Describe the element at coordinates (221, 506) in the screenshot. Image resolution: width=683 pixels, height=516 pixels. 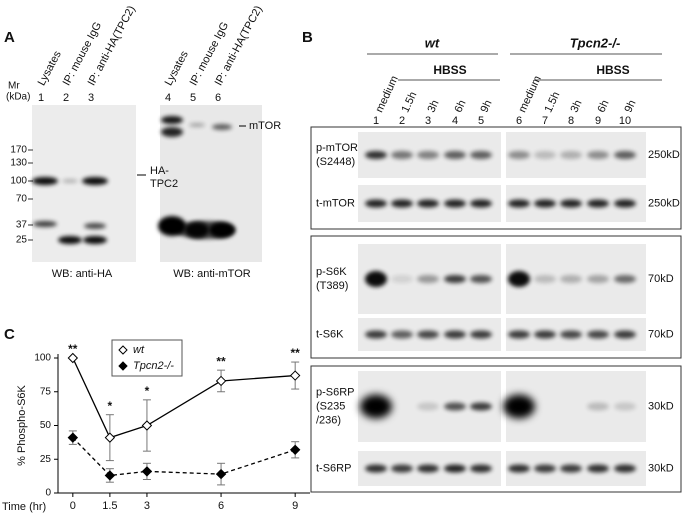
I see `x-tick-label: 6` at that location.